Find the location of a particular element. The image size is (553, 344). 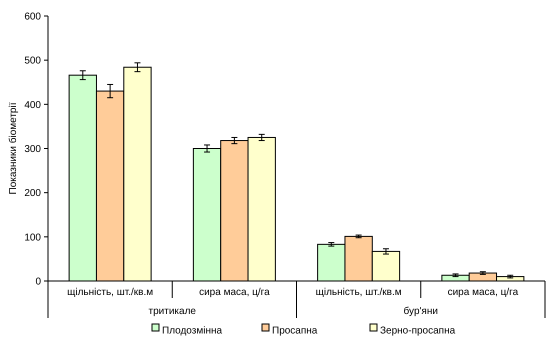

legend-label: Просапна is located at coordinates (295, 331).